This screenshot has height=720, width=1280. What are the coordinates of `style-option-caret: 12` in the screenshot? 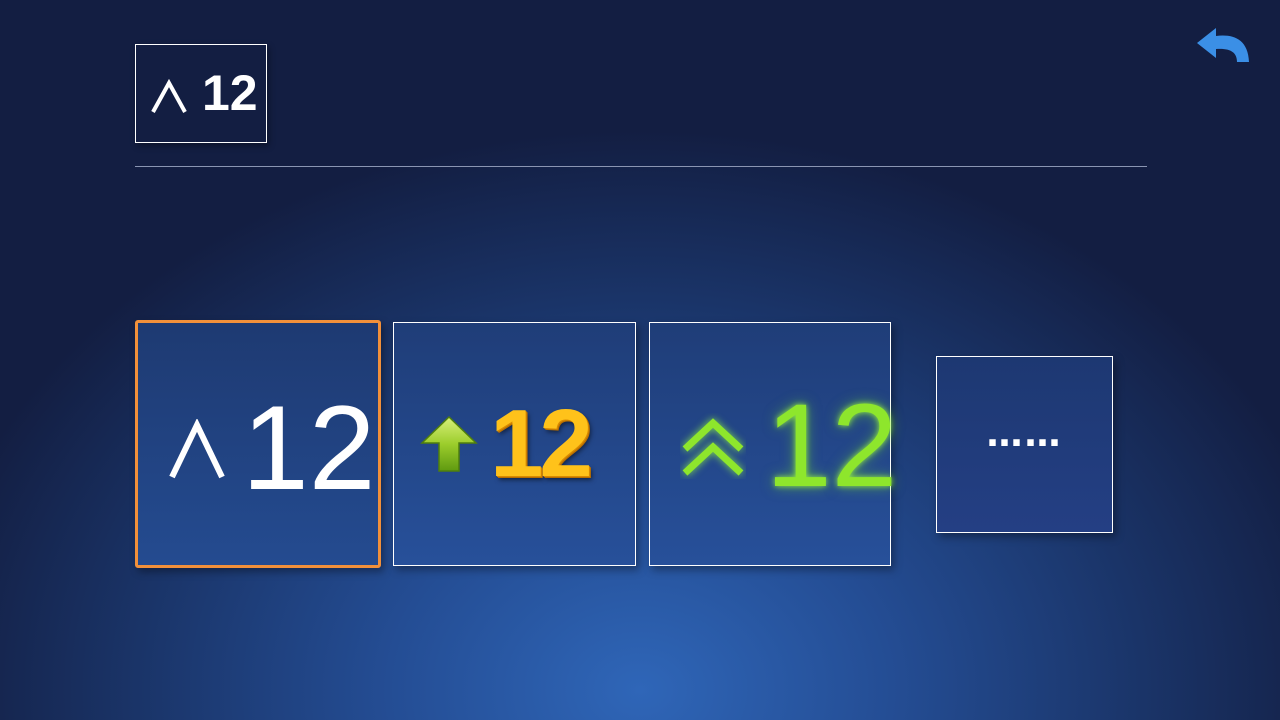 It's located at (258, 444).